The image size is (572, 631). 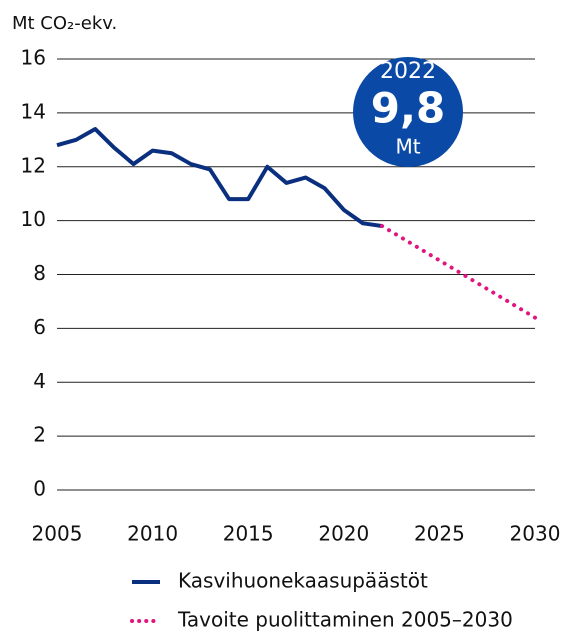 What do you see at coordinates (343, 534) in the screenshot?
I see `x-tick-label: 2020` at bounding box center [343, 534].